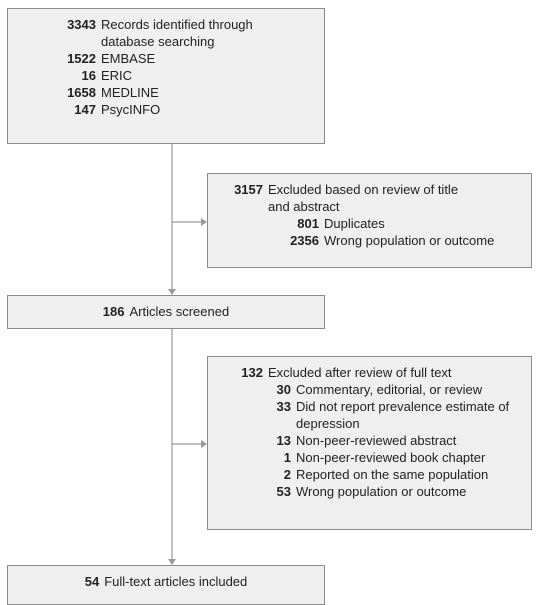  What do you see at coordinates (287, 474) in the screenshot?
I see `count: 2` at bounding box center [287, 474].